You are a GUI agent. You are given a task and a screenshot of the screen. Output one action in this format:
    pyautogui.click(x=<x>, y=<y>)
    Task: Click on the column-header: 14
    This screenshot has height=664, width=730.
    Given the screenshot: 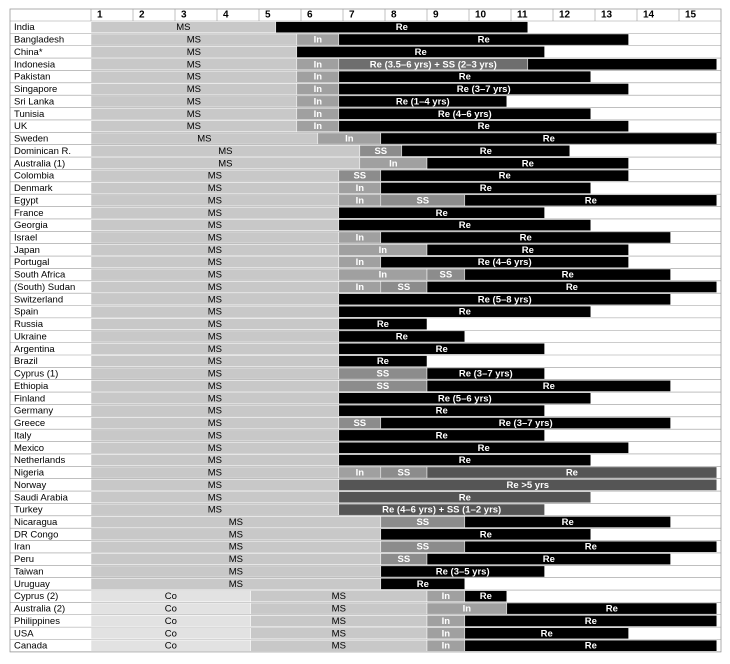 What is the action you would take?
    pyautogui.click(x=649, y=15)
    